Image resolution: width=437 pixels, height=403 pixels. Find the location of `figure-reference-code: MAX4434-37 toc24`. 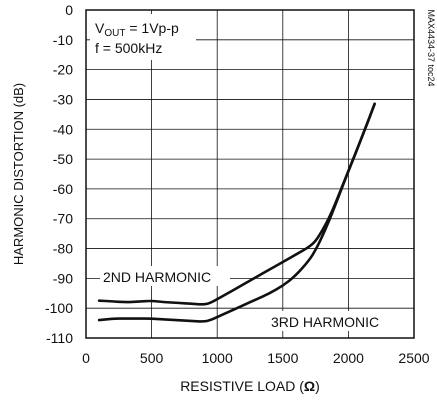

figure-reference-code: MAX4434-37 toc24 is located at coordinates (431, 47).